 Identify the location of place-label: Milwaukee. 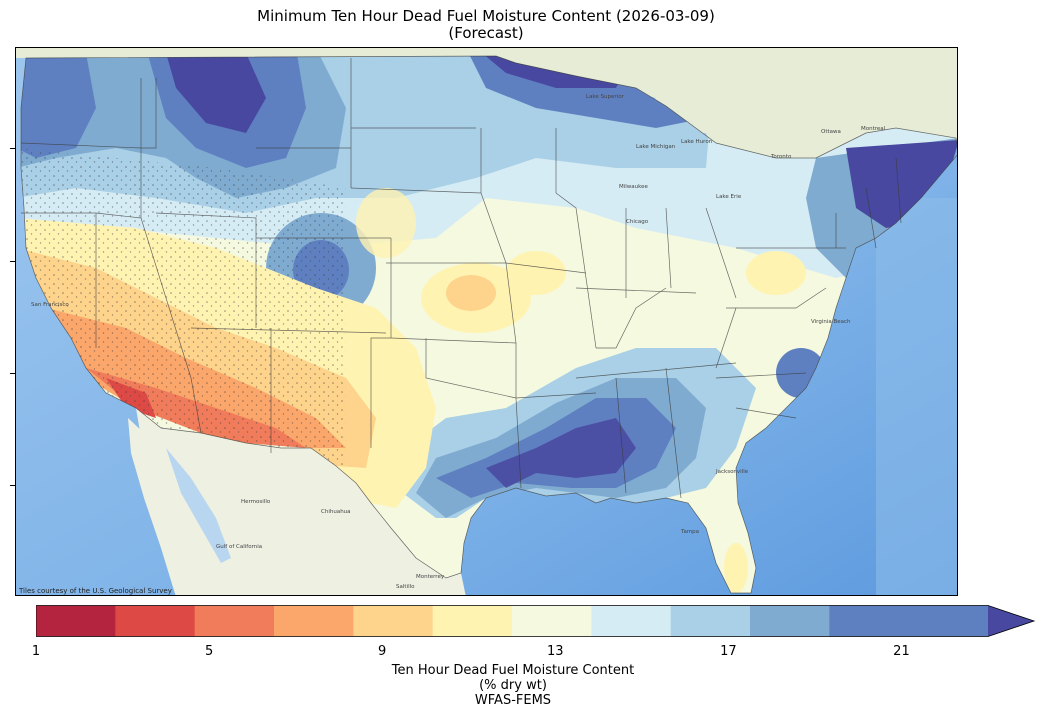
(634, 187).